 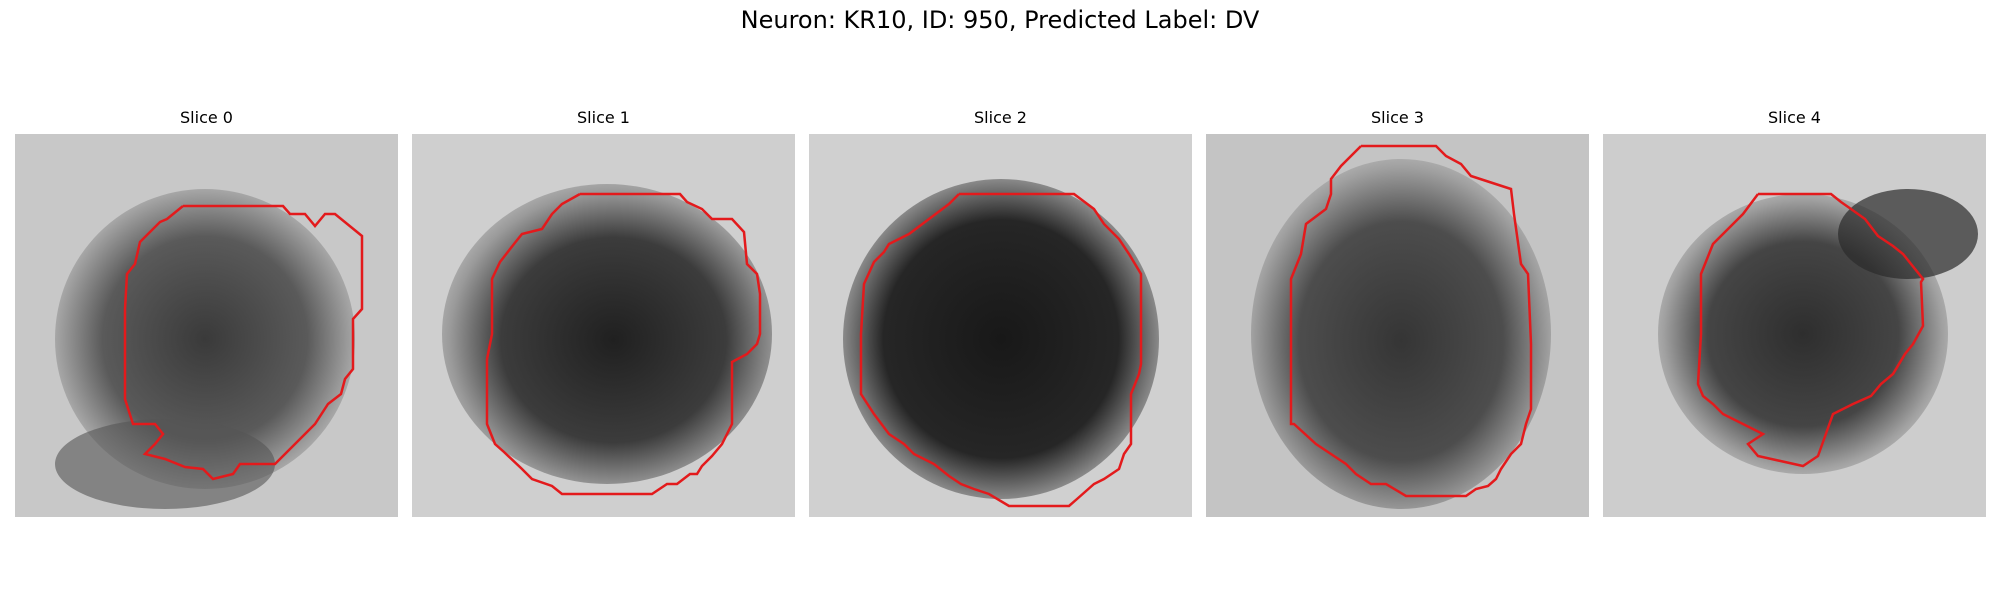 What do you see at coordinates (1001, 350) in the screenshot?
I see `slice-2-contour` at bounding box center [1001, 350].